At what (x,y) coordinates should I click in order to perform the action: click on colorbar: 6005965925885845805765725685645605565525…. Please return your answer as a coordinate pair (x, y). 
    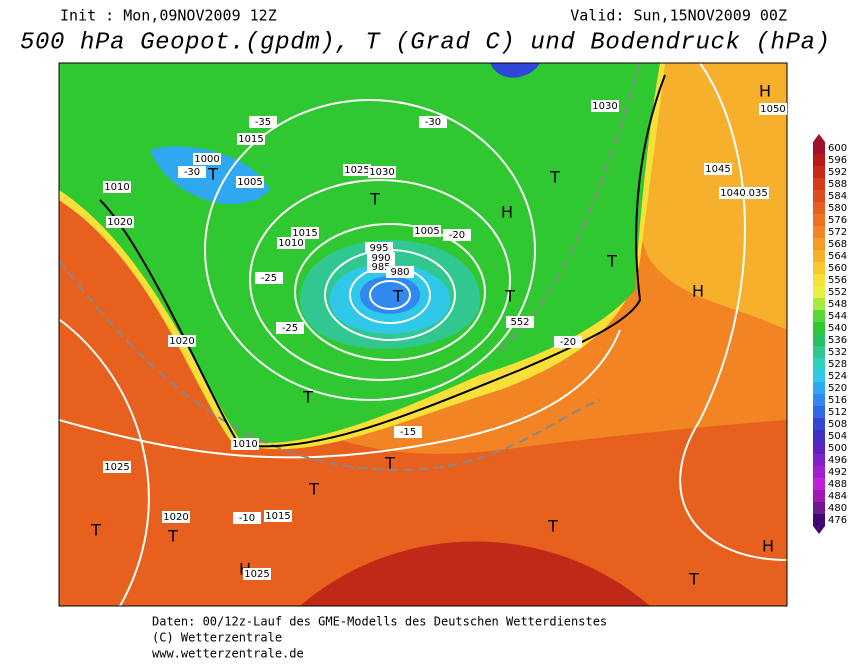
    Looking at the image, I should click on (830, 334).